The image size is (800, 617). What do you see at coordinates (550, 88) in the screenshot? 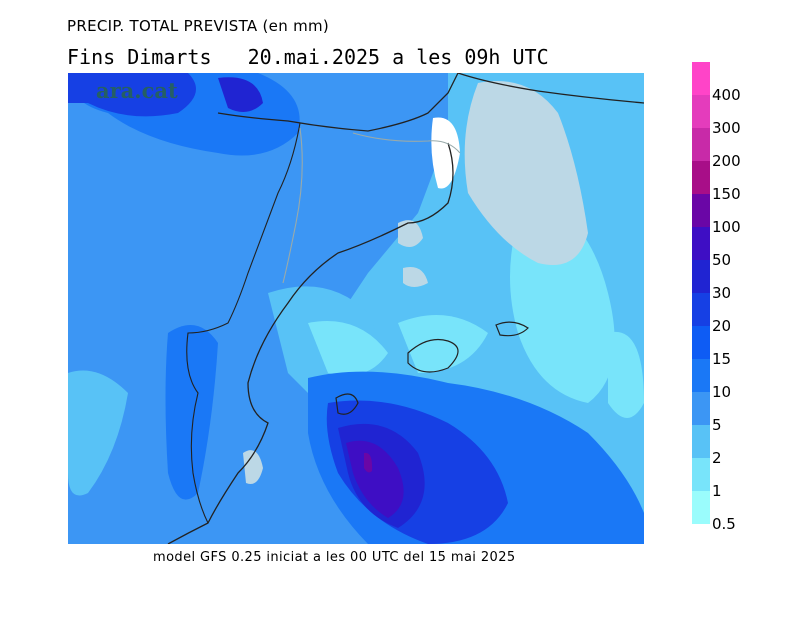
I see `coastline-italy` at bounding box center [550, 88].